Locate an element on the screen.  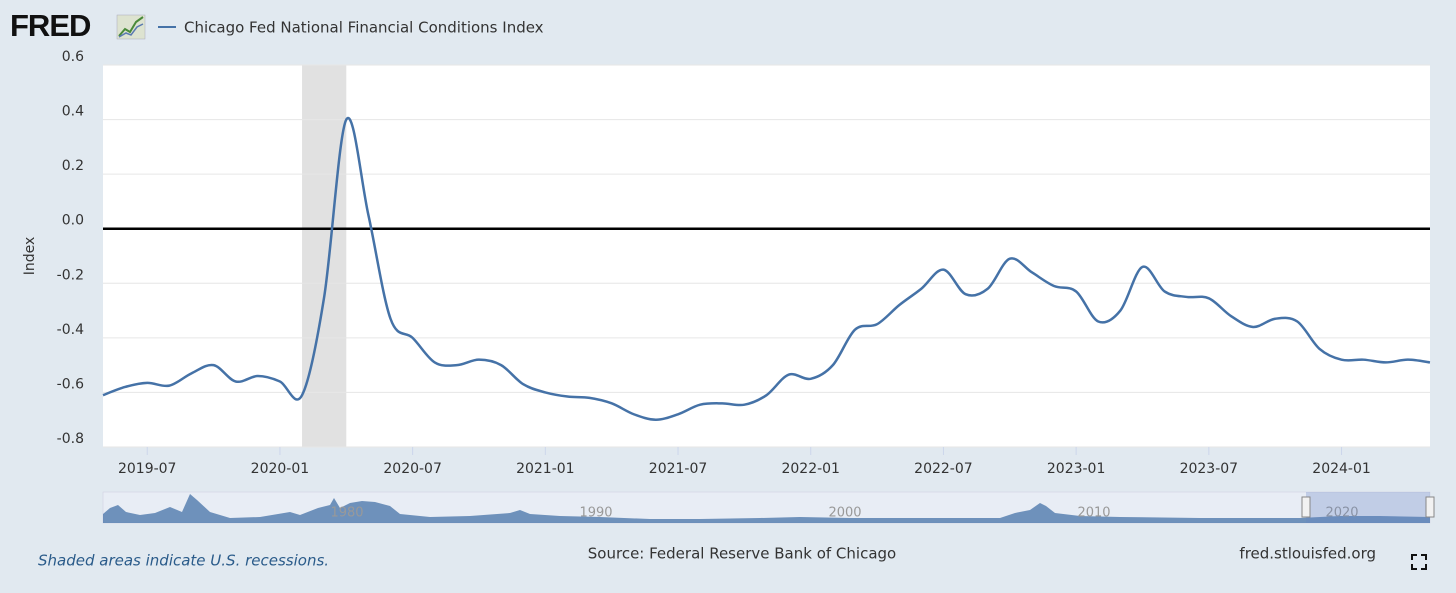
navigator-label: 1980 is located at coordinates (346, 513).